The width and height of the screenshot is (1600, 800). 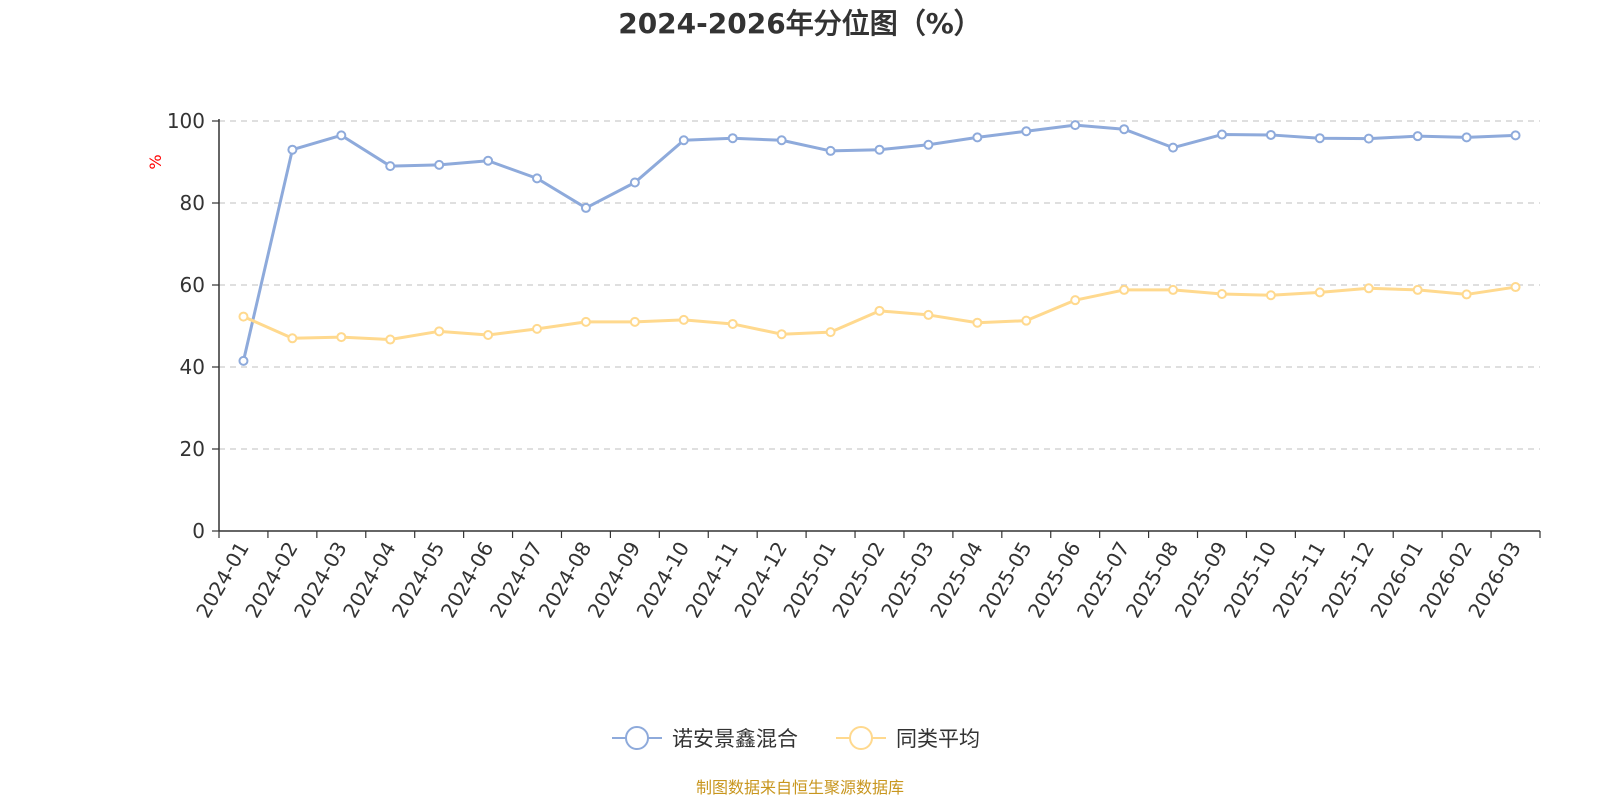 I want to click on legend: 诺安景鑫混合 同类平均, so click(x=796, y=738).